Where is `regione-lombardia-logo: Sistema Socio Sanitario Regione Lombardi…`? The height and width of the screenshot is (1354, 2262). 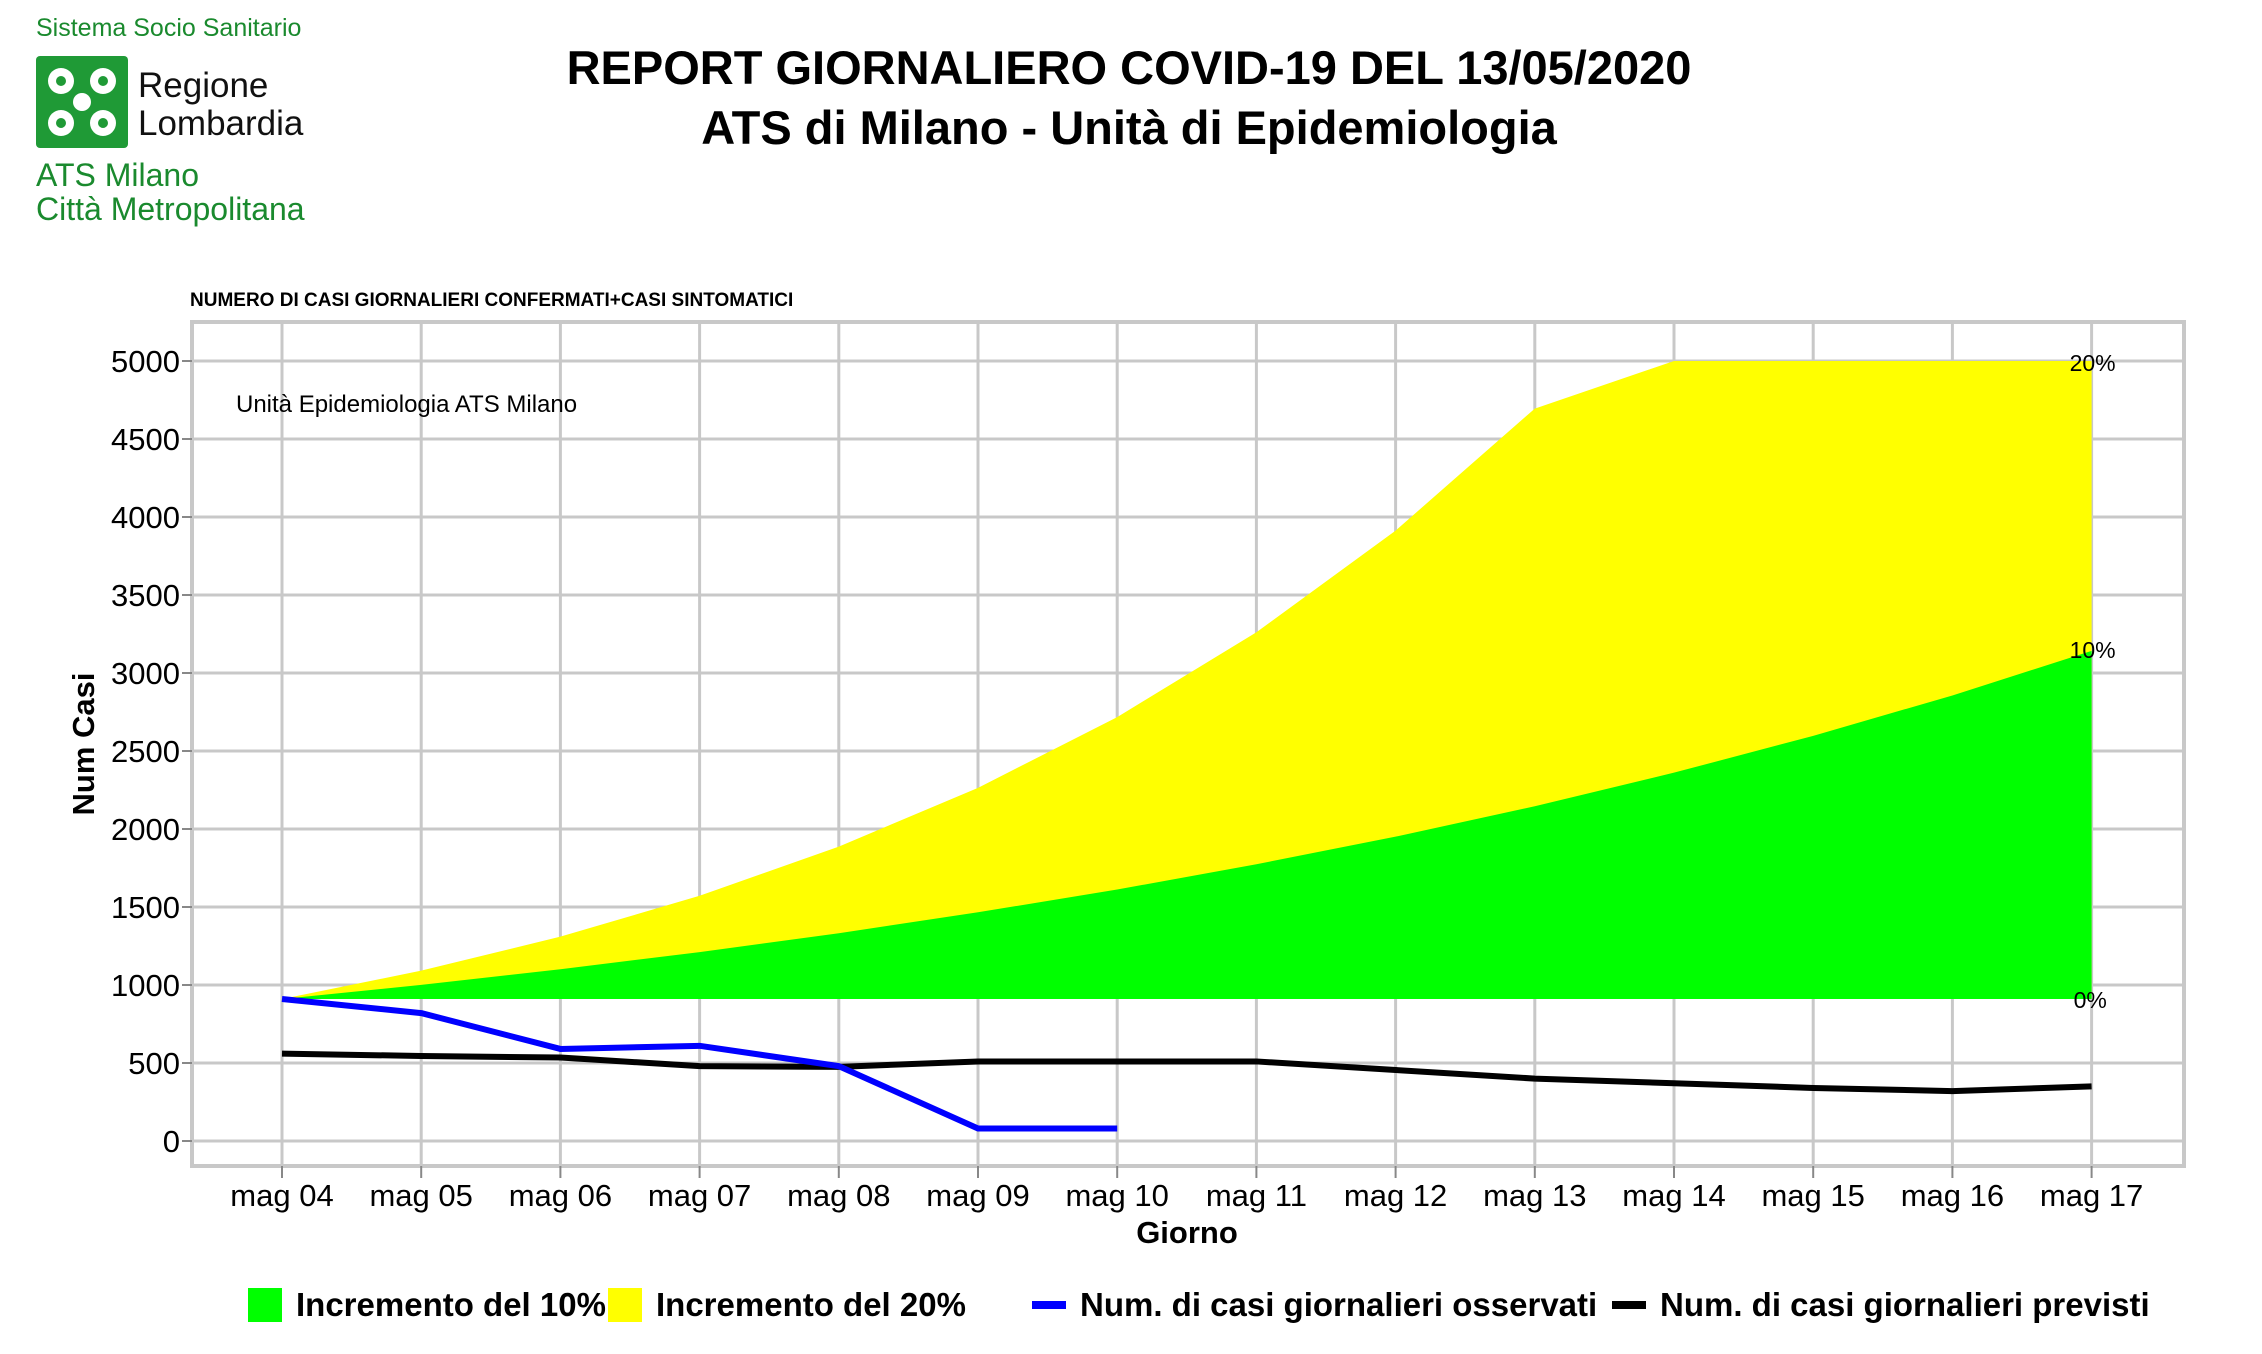
regione-lombardia-logo: Sistema Socio Sanitario Regione Lombardi… is located at coordinates (201, 120).